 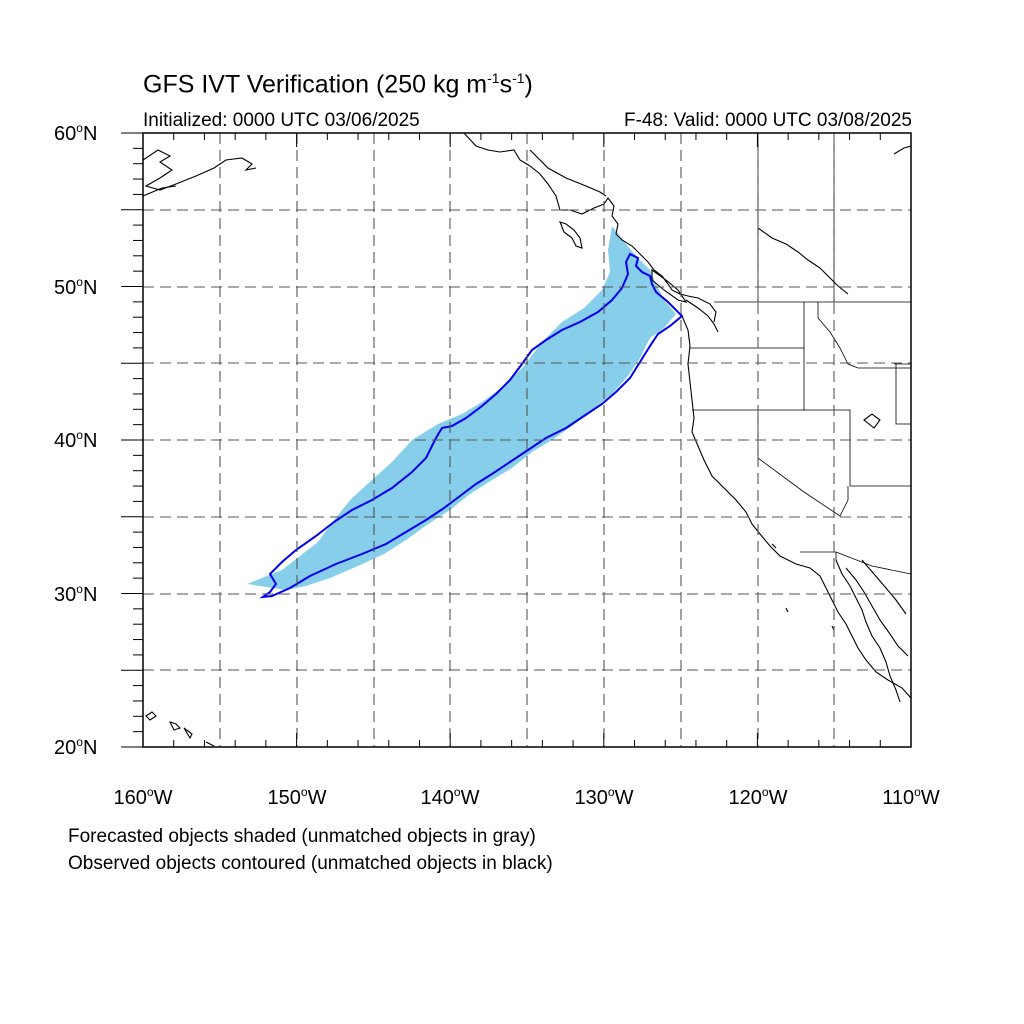 I want to click on lat-label-40n: 40oN, so click(x=76, y=440).